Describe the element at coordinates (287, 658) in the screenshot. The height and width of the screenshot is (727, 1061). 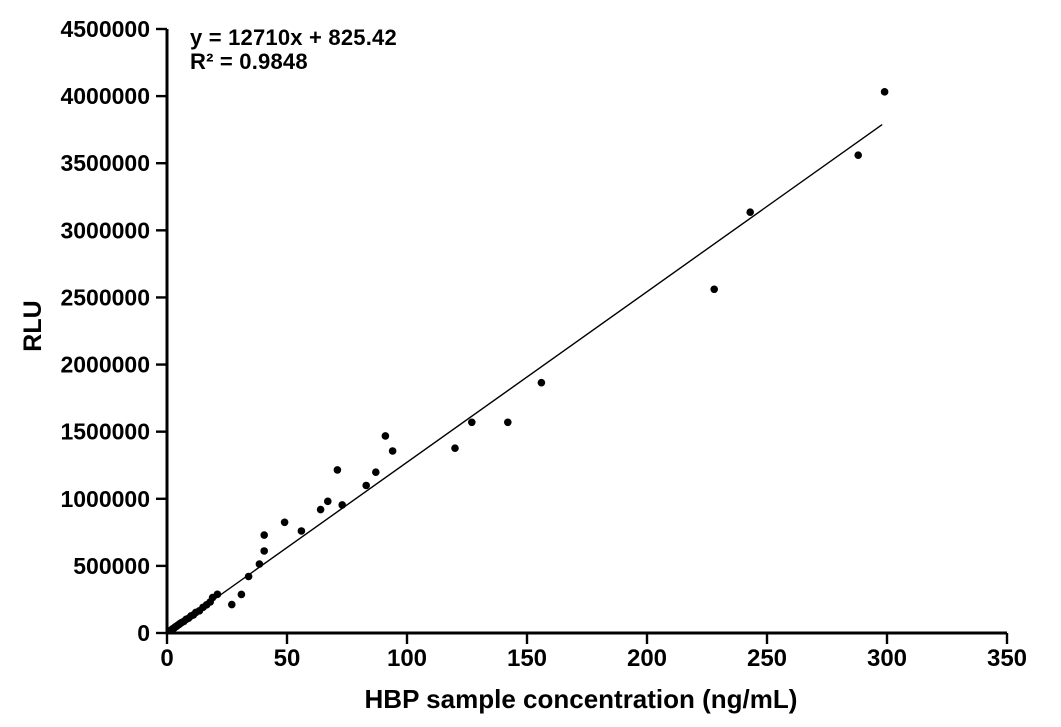
I see `x-tick-label: 50` at that location.